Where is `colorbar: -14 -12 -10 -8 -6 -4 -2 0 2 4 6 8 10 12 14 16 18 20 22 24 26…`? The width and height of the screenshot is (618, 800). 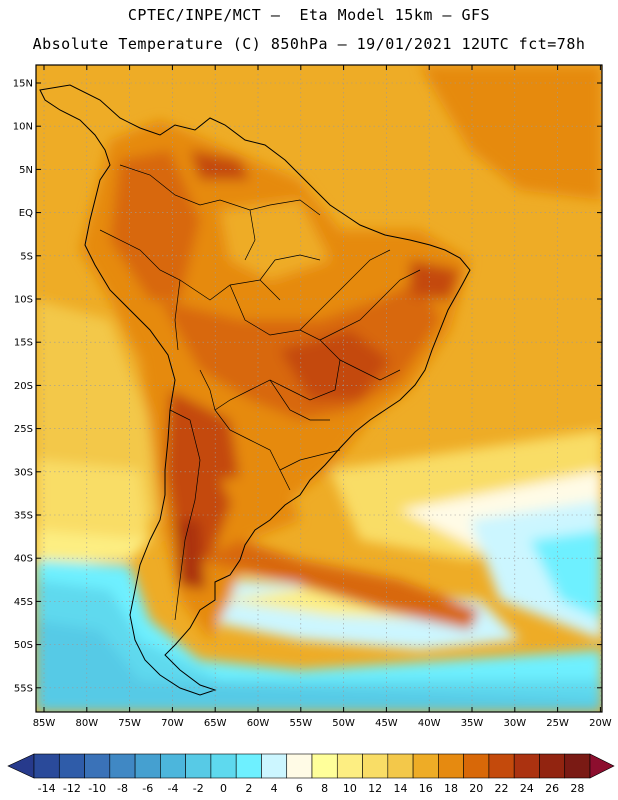 colorbar: -14 -12 -10 -8 -6 -4 -2 0 2 4 6 8 10 12 14 16 18 20 22 24 26… is located at coordinates (311, 774).